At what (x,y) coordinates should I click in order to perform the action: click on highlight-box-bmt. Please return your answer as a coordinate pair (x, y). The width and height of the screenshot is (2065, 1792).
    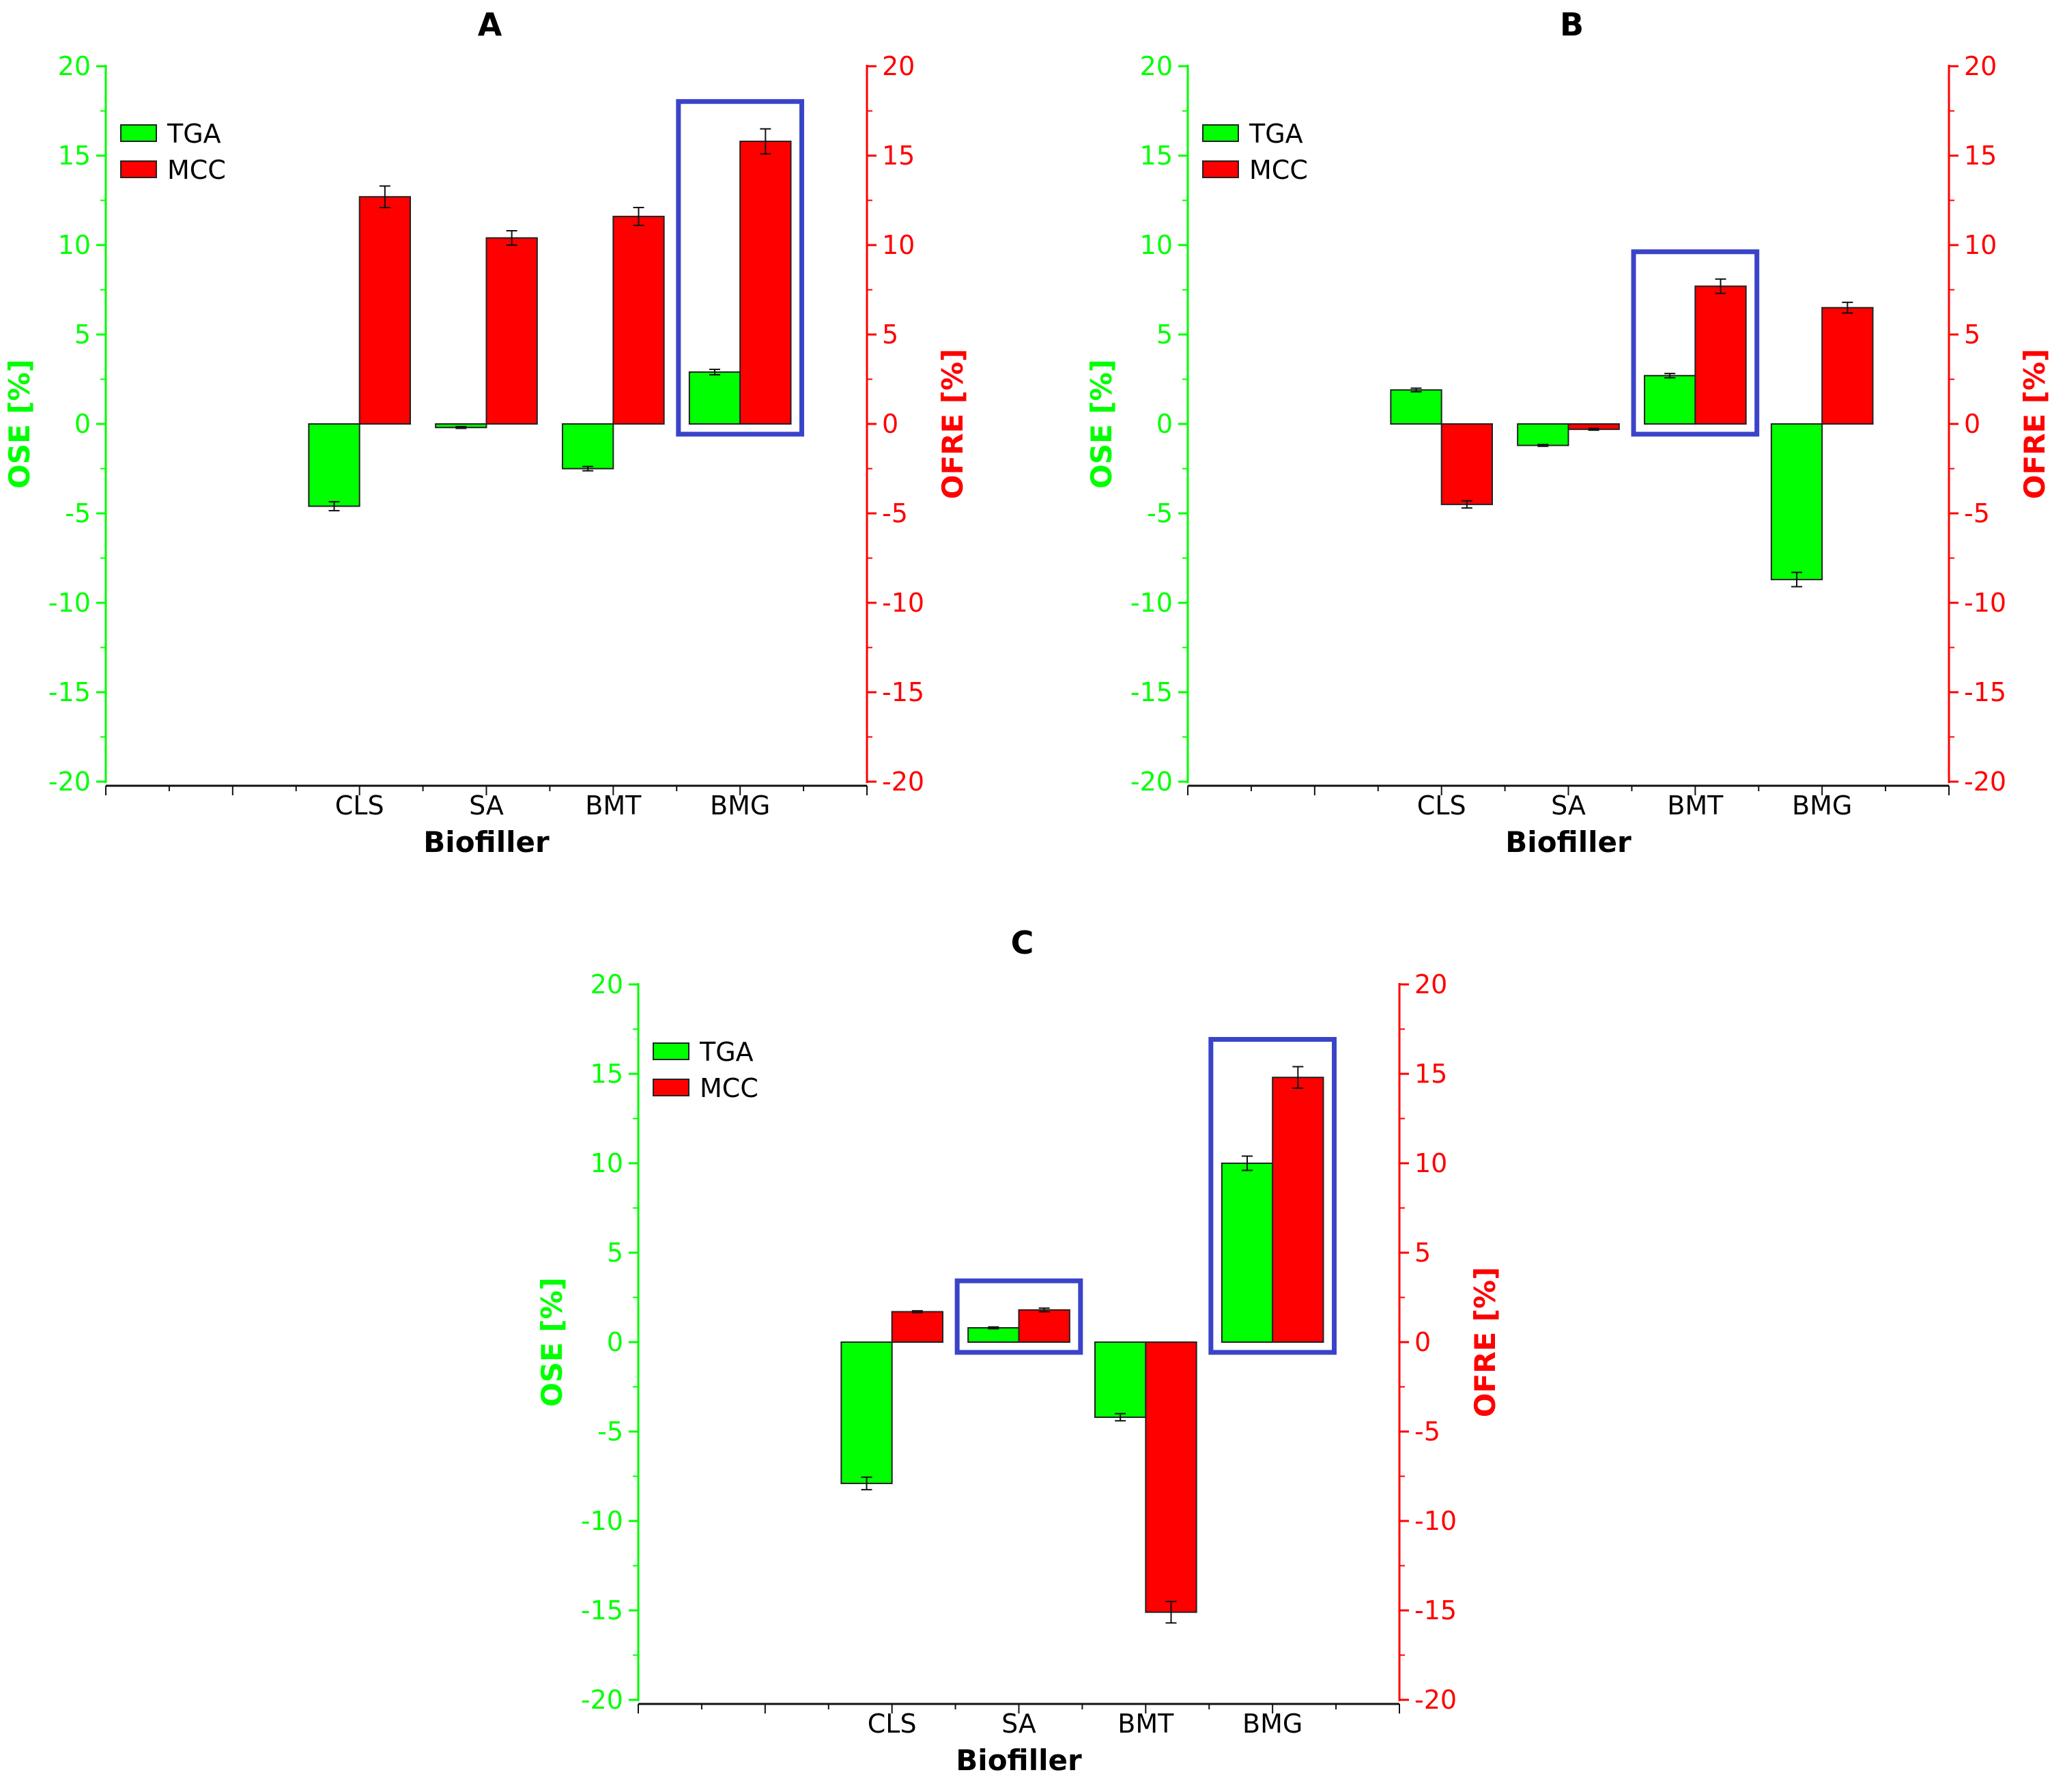
    Looking at the image, I should click on (1695, 343).